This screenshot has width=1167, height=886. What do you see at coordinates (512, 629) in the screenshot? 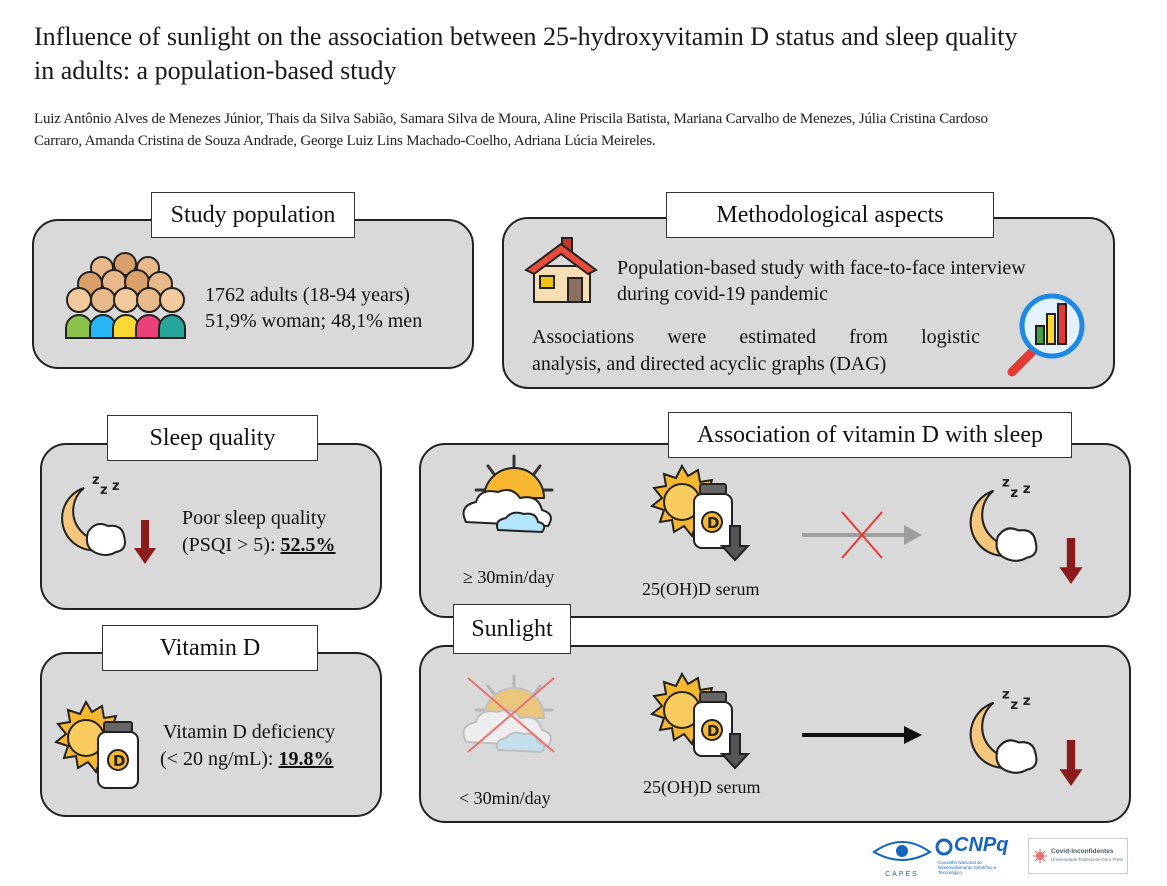
I see `sunlight-label: Sunlight` at bounding box center [512, 629].